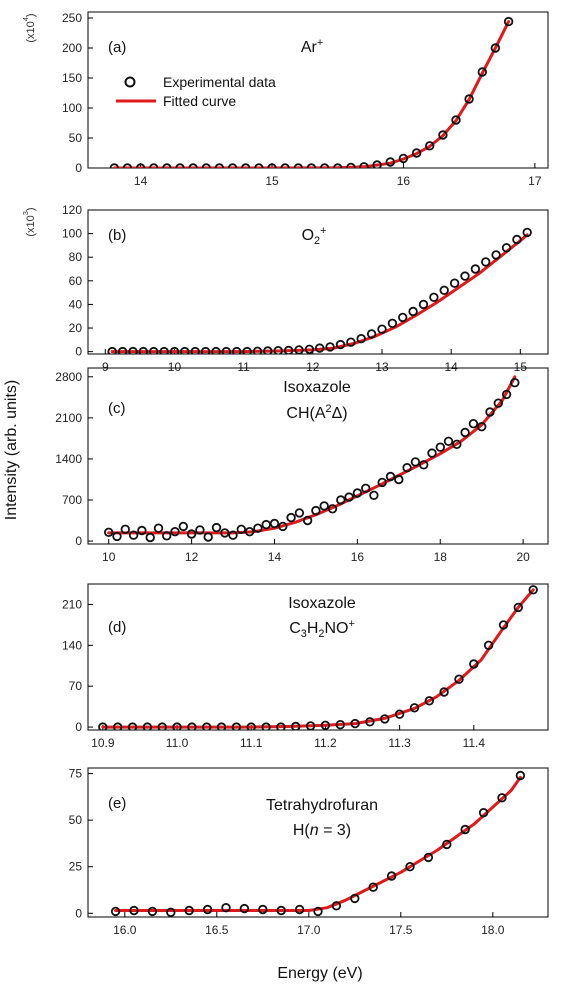 The width and height of the screenshot is (565, 985). Describe the element at coordinates (535, 181) in the screenshot. I see `x-tick-label: 17` at that location.